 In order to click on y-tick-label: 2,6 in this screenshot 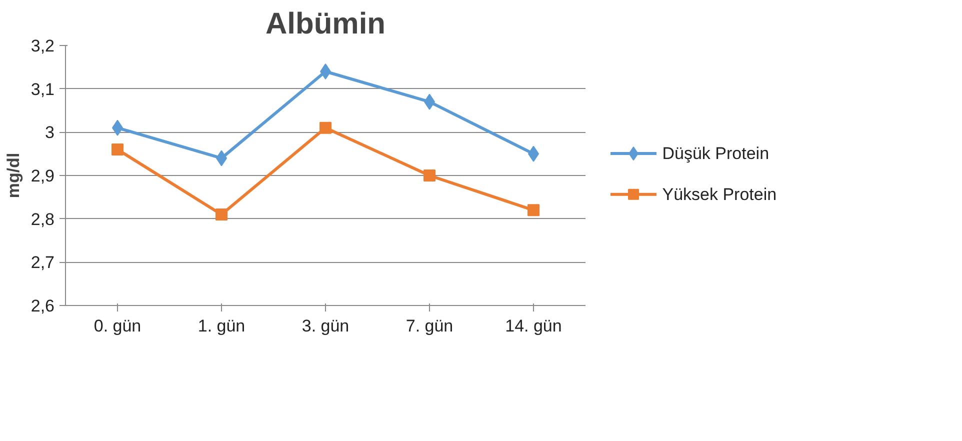, I will do `click(42, 306)`.